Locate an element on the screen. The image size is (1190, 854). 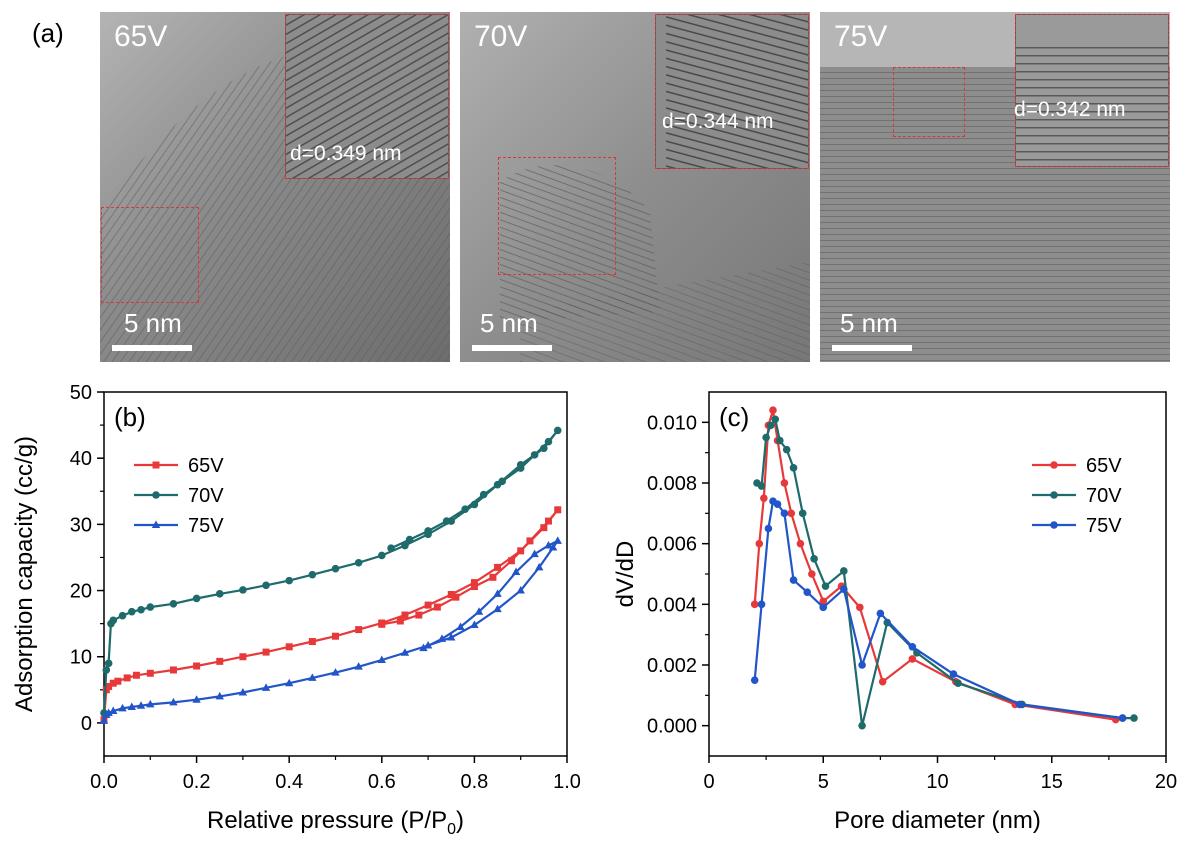
y-tick-label: 40 is located at coordinates (81, 459).